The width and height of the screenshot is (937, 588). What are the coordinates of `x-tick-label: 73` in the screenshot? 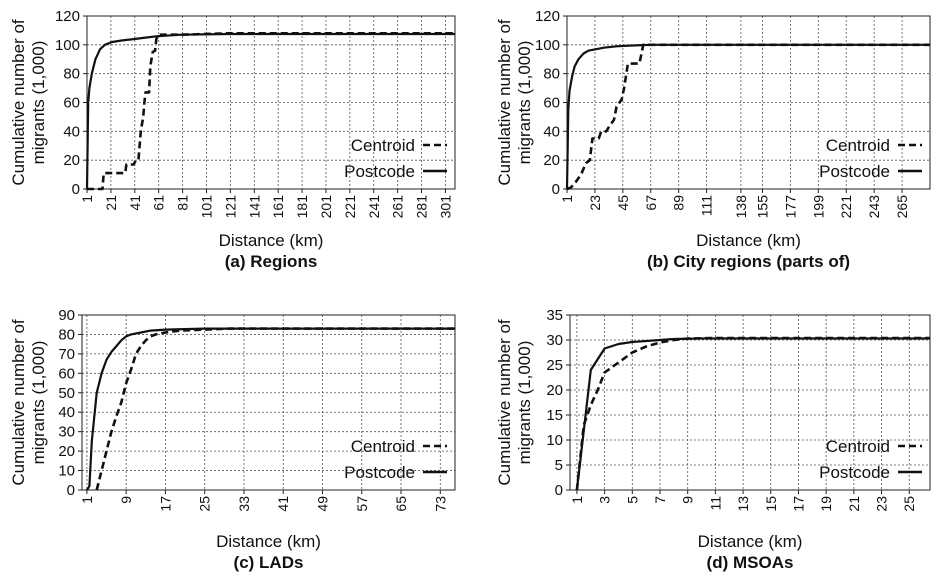 It's located at (440, 504).